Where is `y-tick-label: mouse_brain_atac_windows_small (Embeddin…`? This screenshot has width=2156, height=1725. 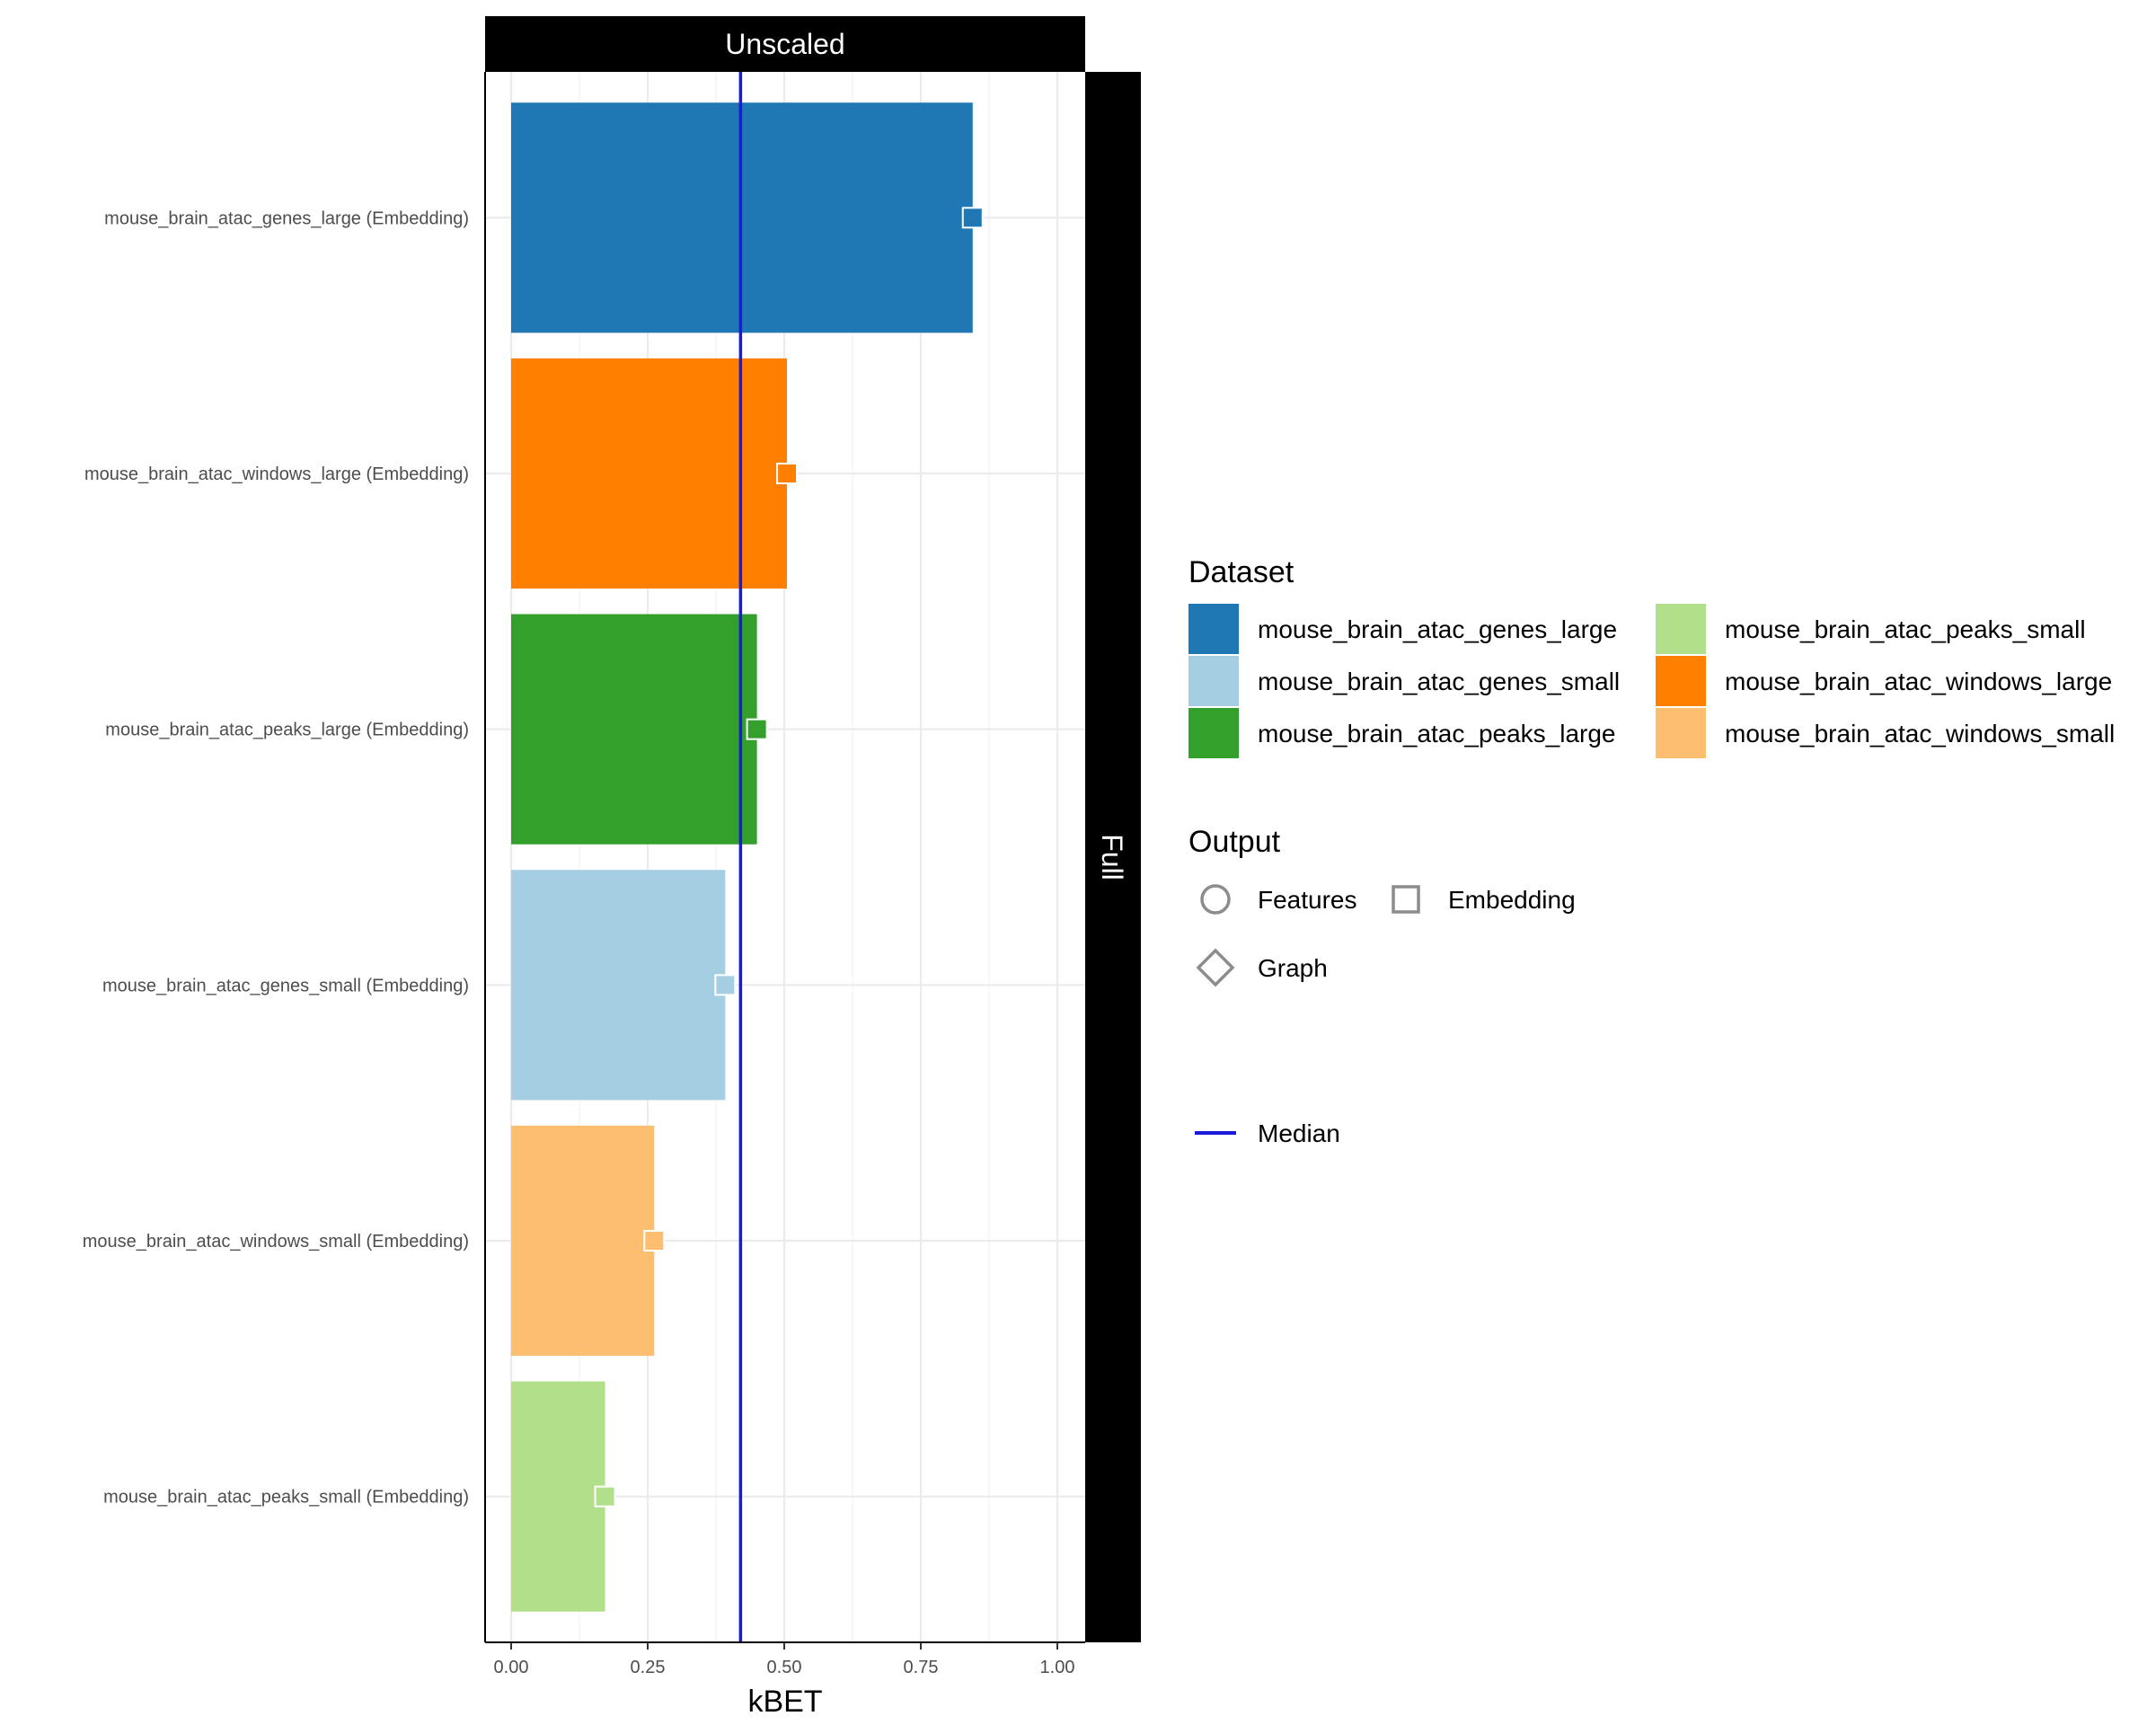 y-tick-label: mouse_brain_atac_windows_small (Embeddin… is located at coordinates (276, 1242).